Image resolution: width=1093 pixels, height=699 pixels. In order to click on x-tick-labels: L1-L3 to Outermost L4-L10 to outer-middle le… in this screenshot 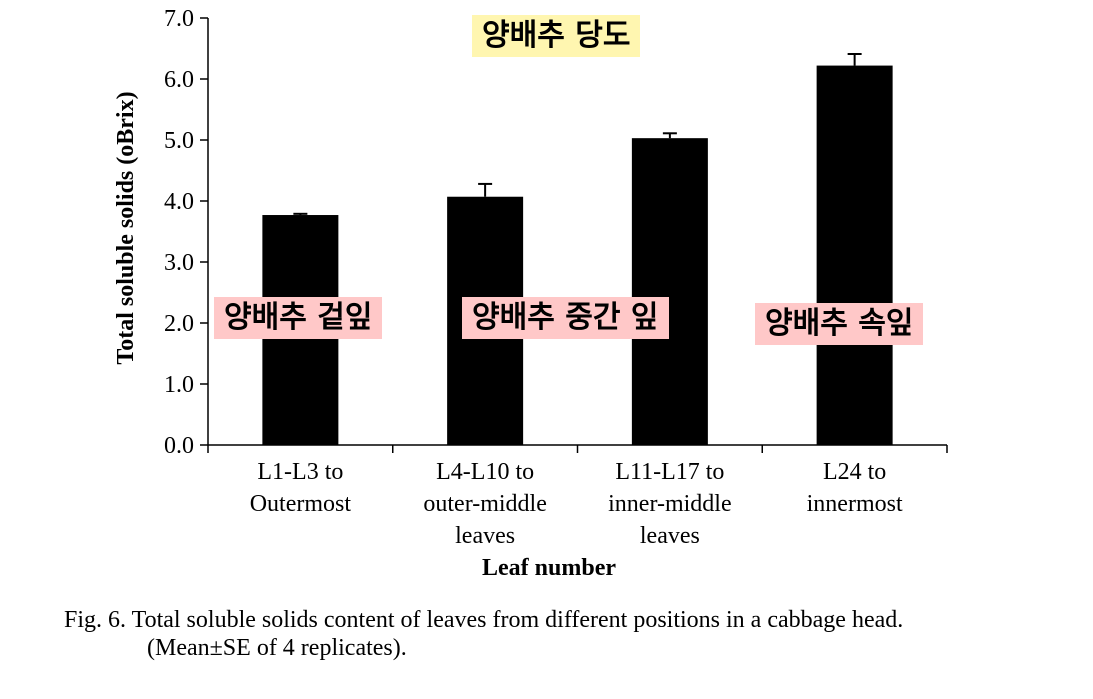, I will do `click(576, 504)`.